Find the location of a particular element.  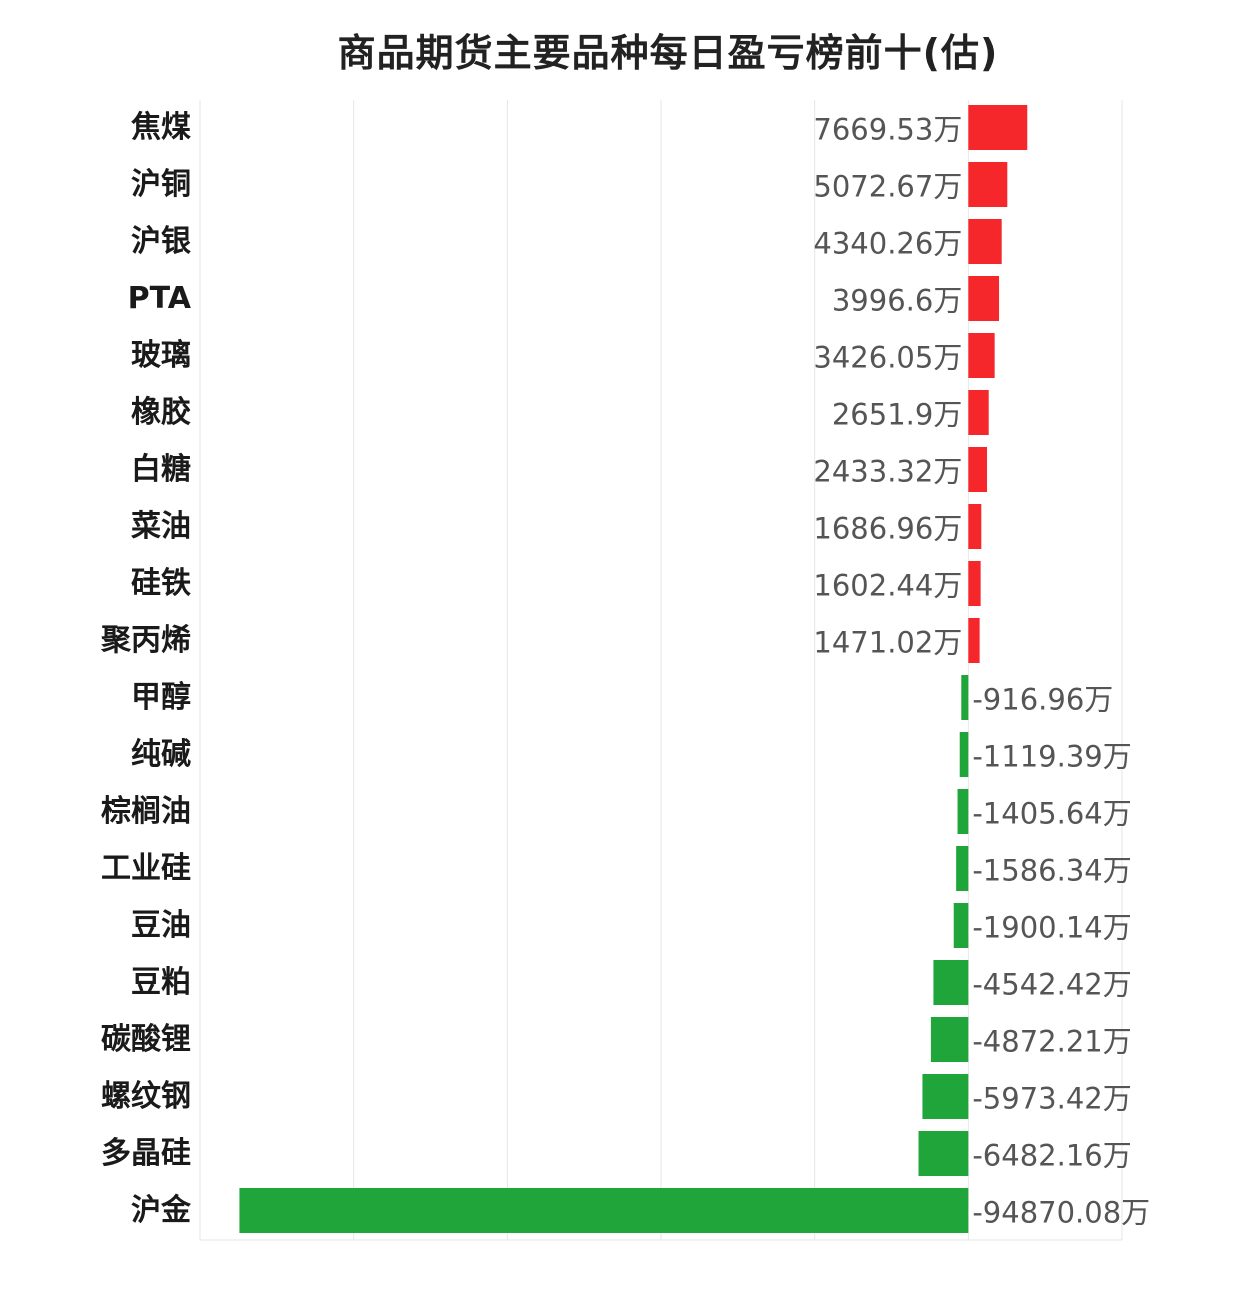

category-label: 聚丙烯 is located at coordinates (145, 640).